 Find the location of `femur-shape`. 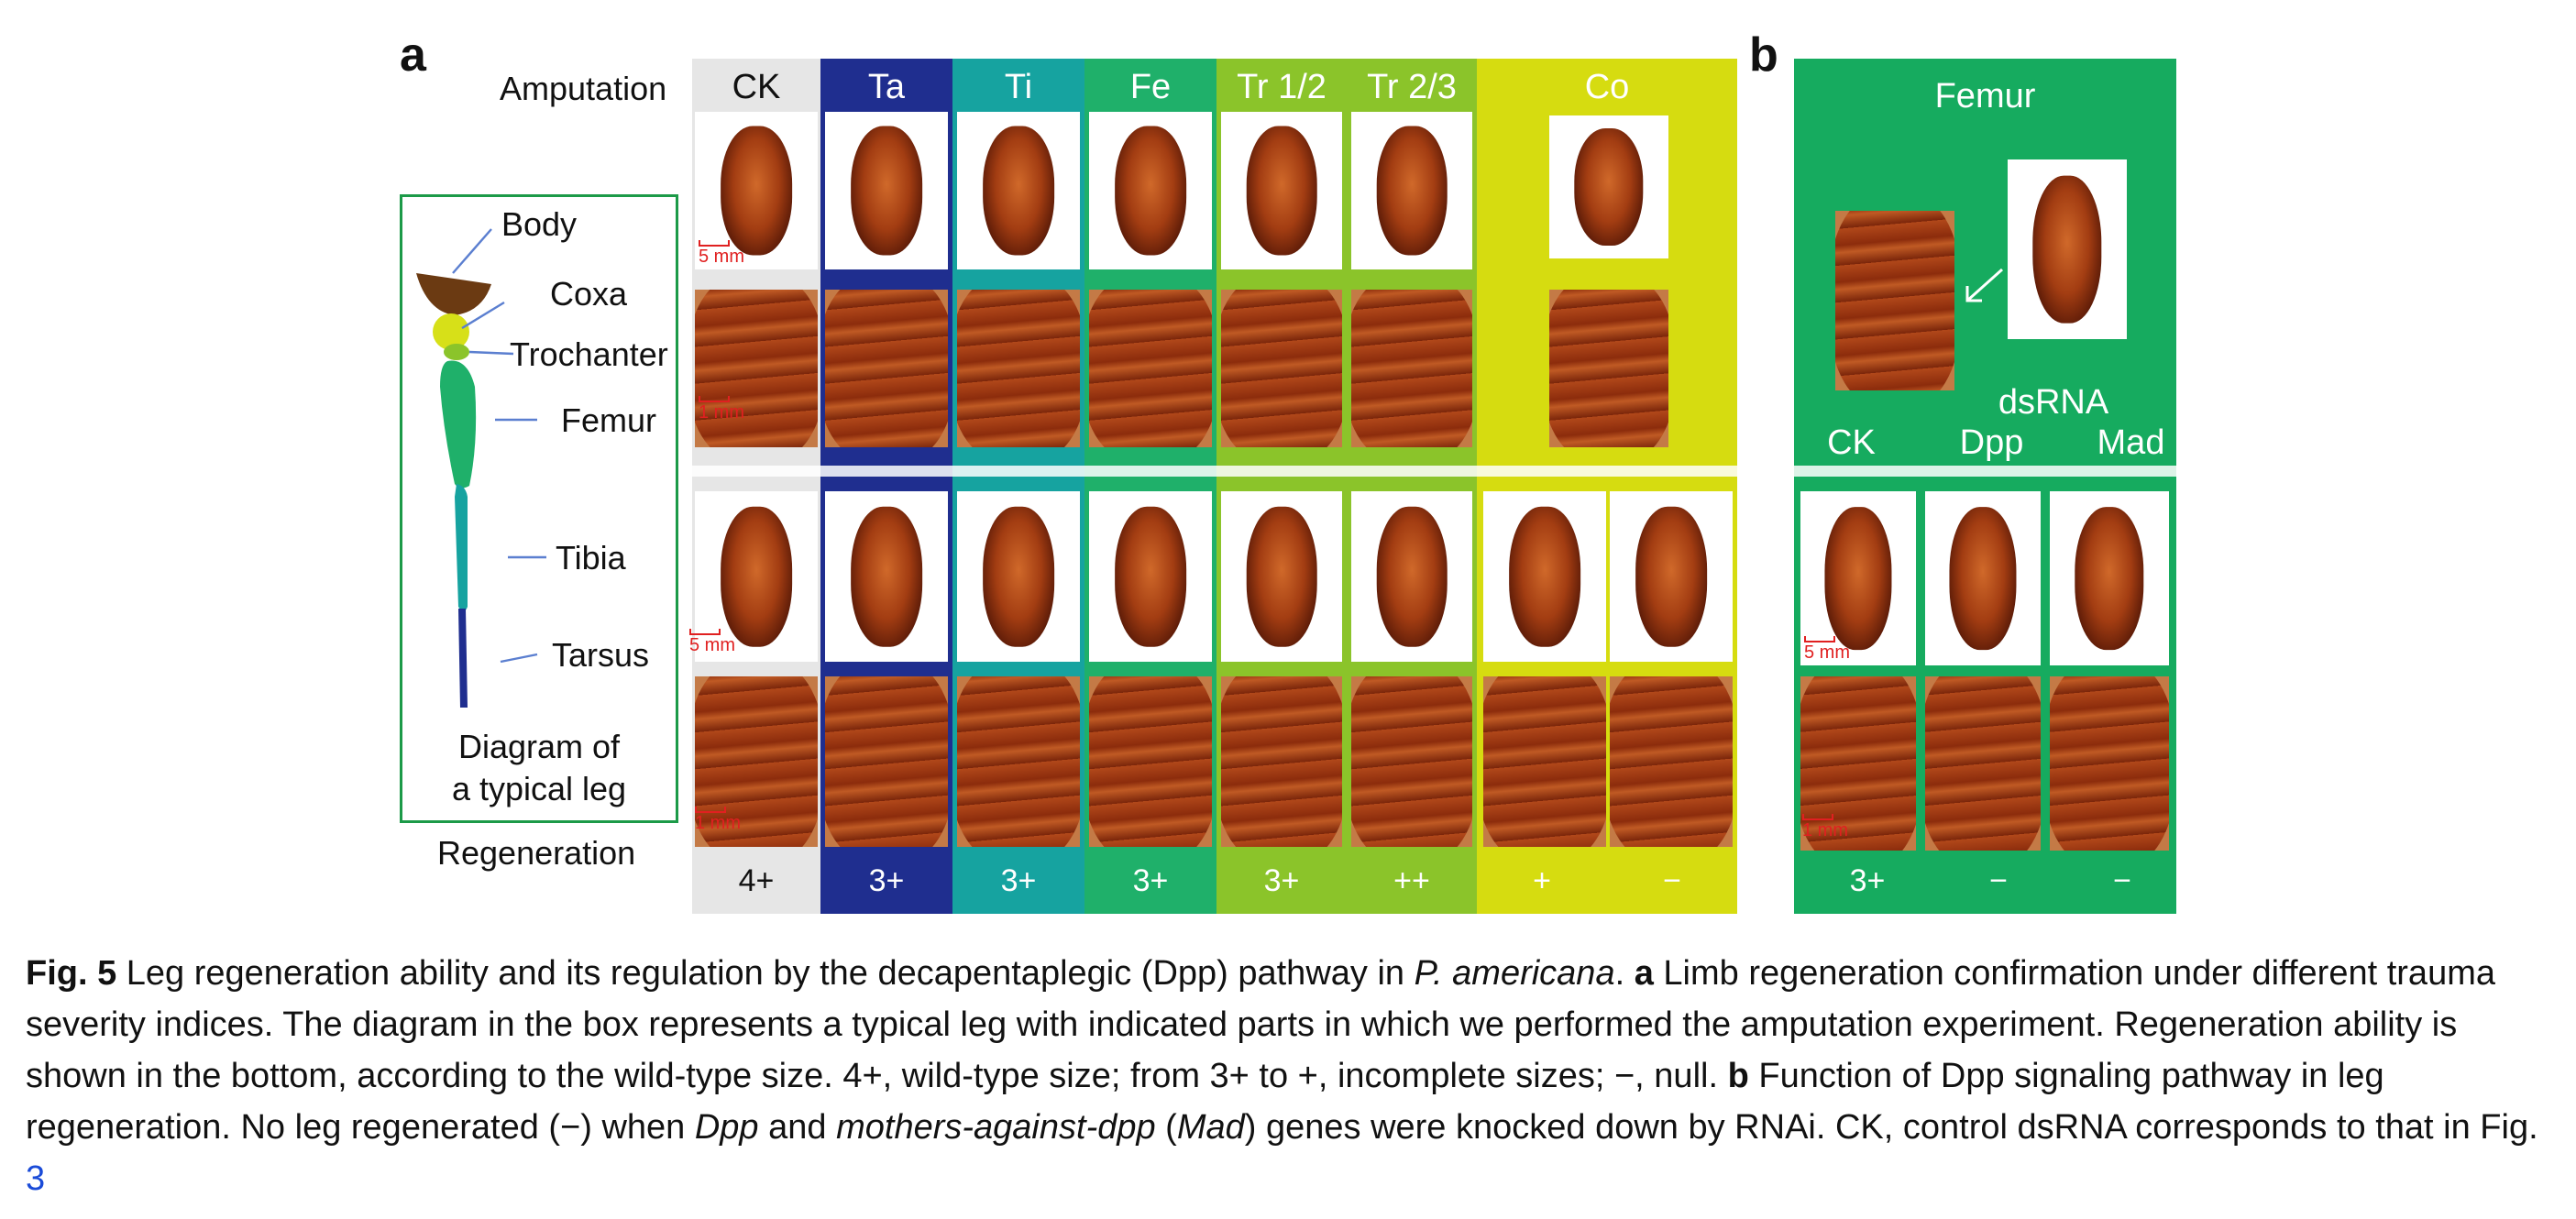

femur-shape is located at coordinates (458, 425).